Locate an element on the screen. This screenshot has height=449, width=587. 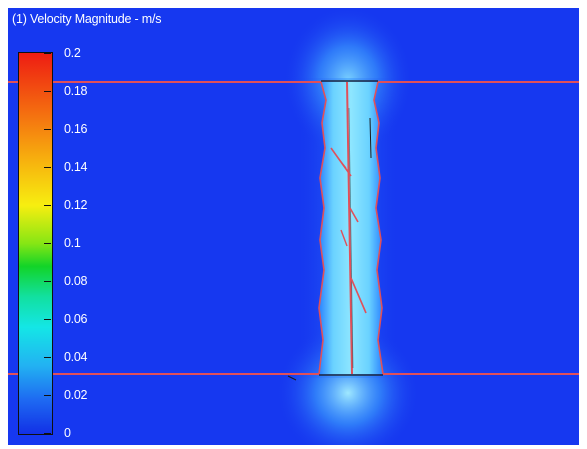
legend-tick-label: 0.02 is located at coordinates (76, 395).